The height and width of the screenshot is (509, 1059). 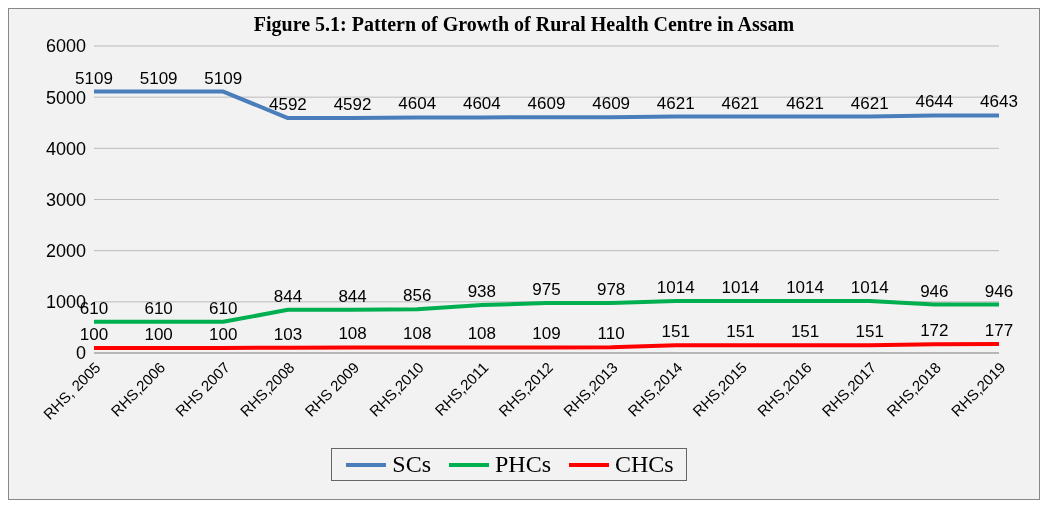 I want to click on y-tick-label: 4000, so click(x=65, y=148).